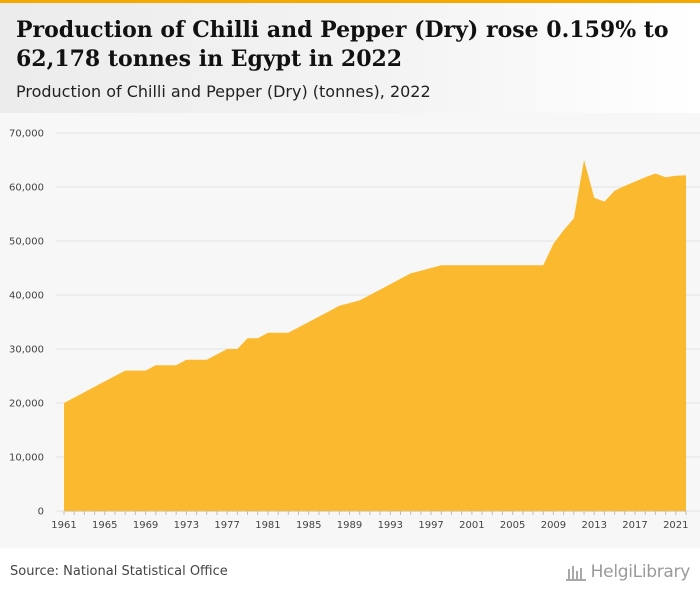 The width and height of the screenshot is (700, 596). I want to click on x-tick-label: 2013, so click(594, 525).